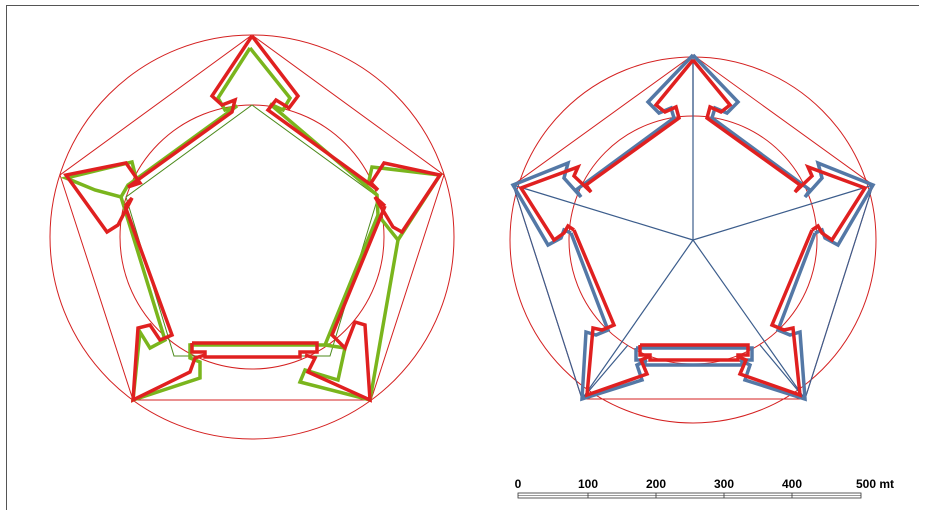  Describe the element at coordinates (704, 488) in the screenshot. I see `scale-bar: 0 100 200 300 400 500 mt` at that location.